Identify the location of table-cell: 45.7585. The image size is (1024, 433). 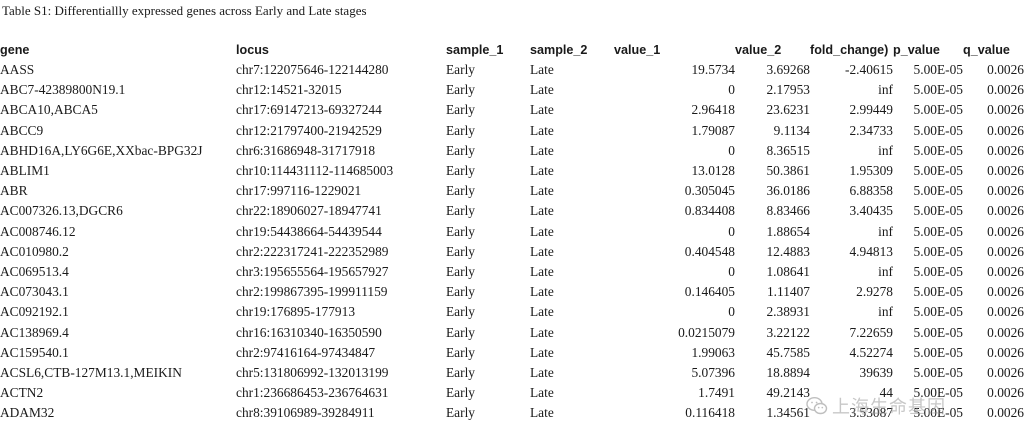
(788, 352).